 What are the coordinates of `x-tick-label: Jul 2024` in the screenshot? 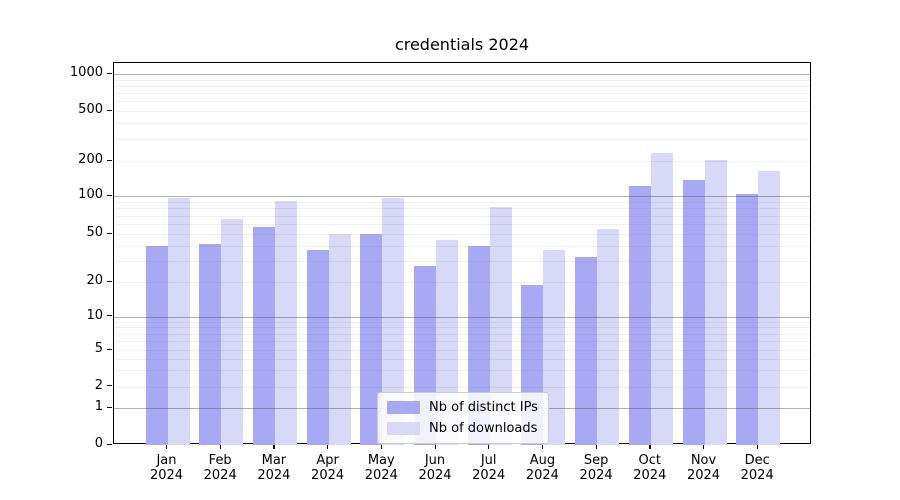 It's located at (489, 468).